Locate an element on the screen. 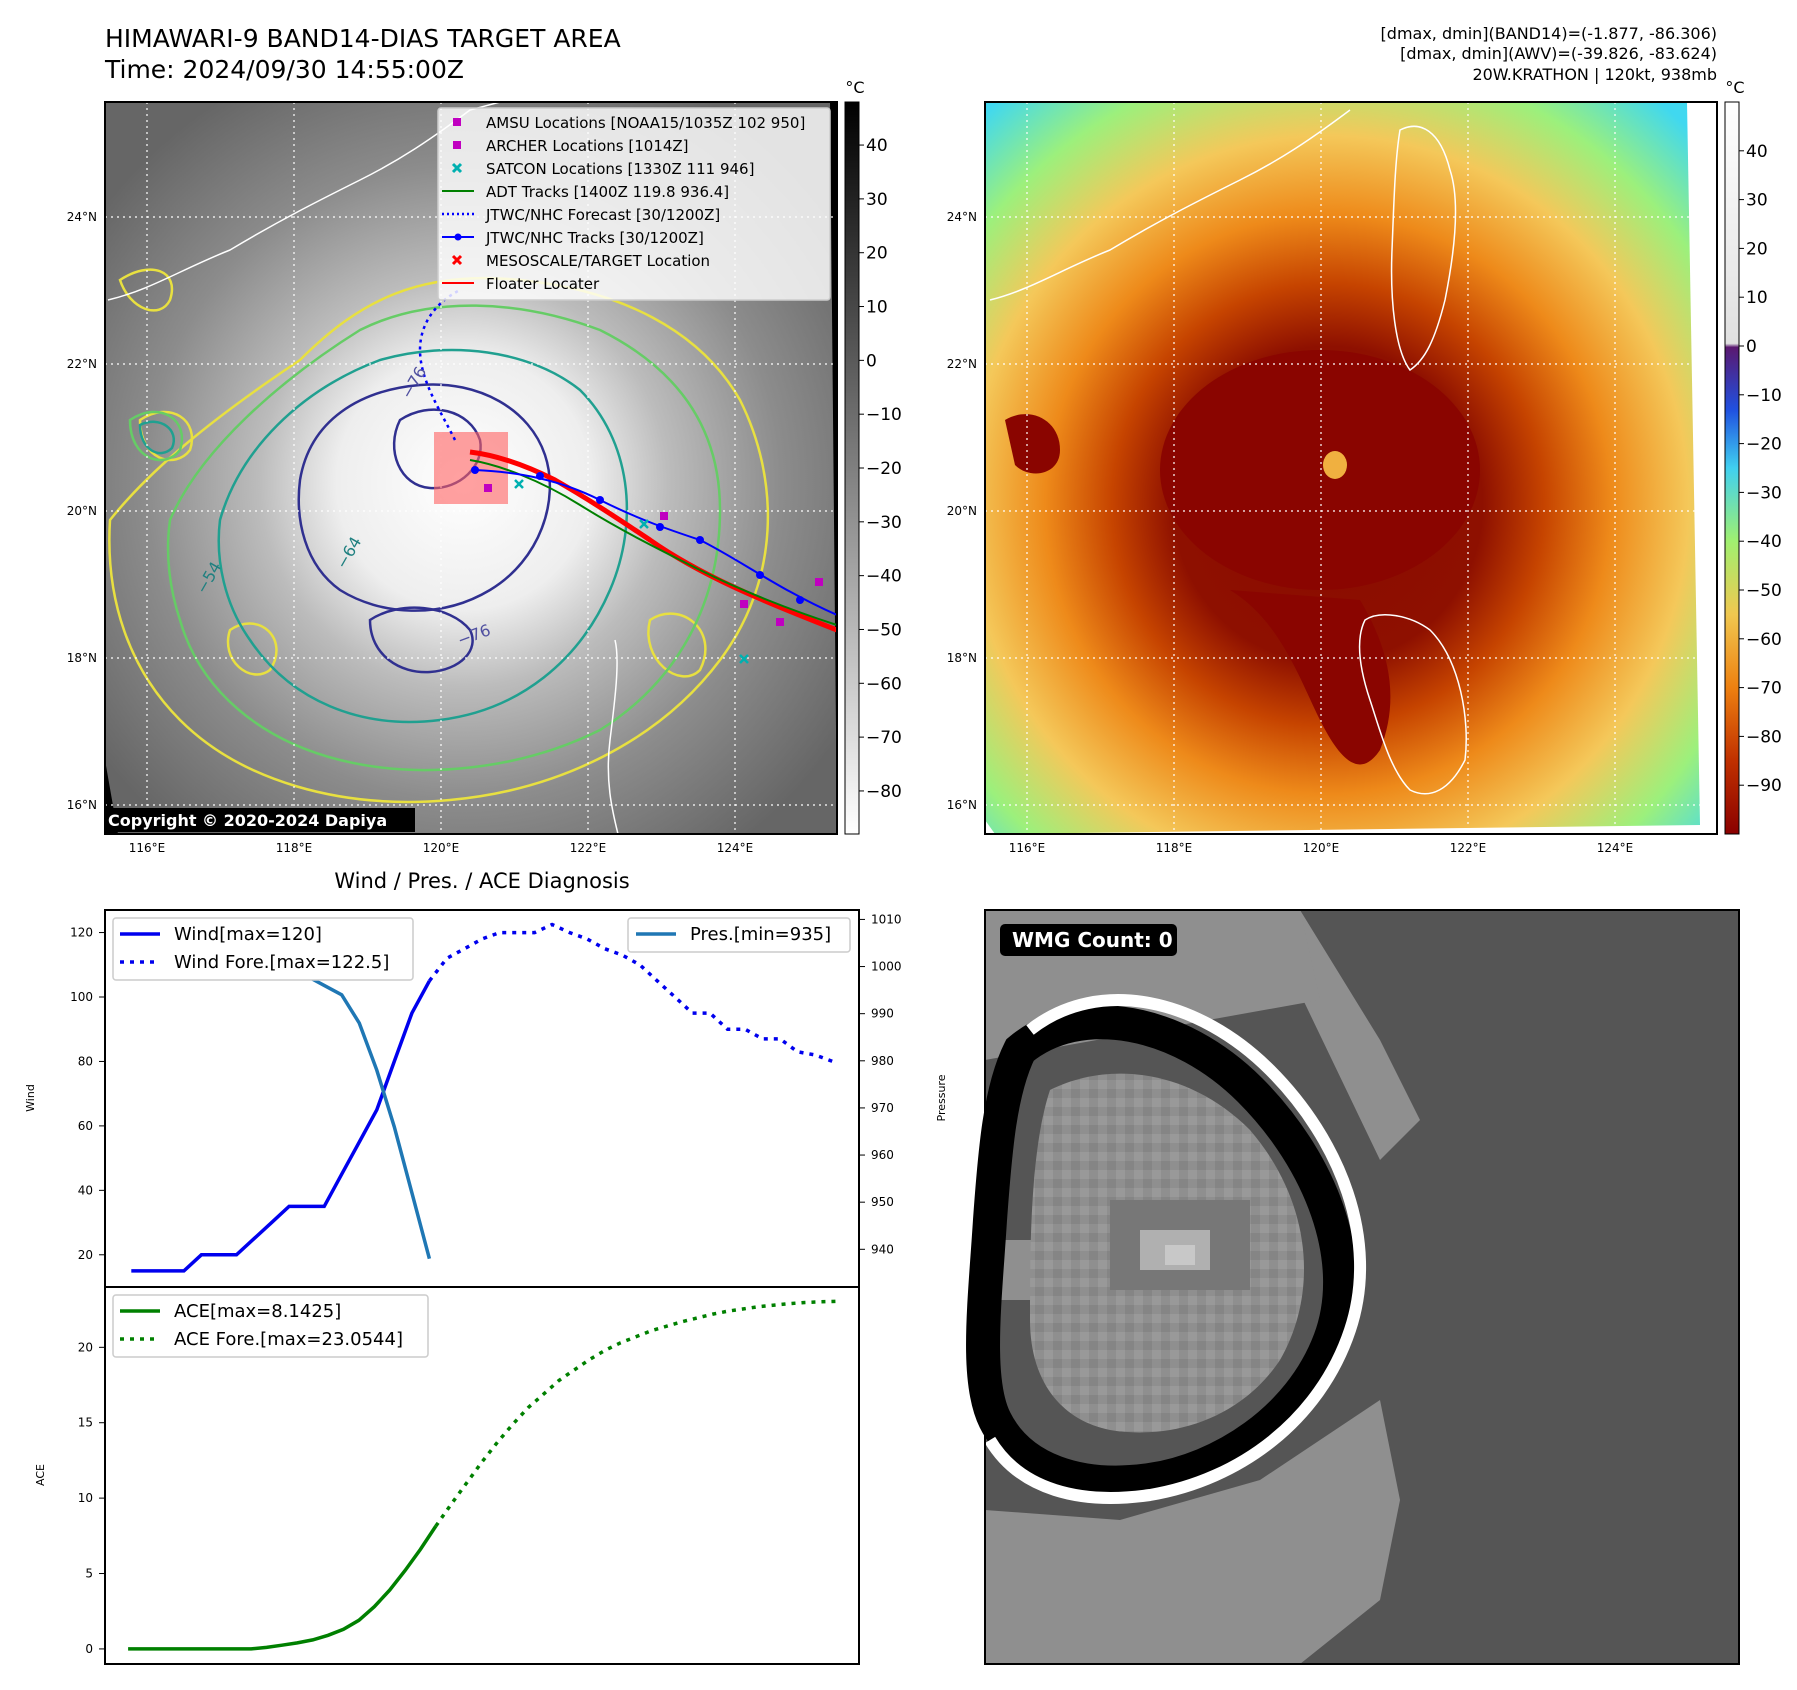 The height and width of the screenshot is (1690, 1797). pressure-tick-label: 950 is located at coordinates (882, 1202).